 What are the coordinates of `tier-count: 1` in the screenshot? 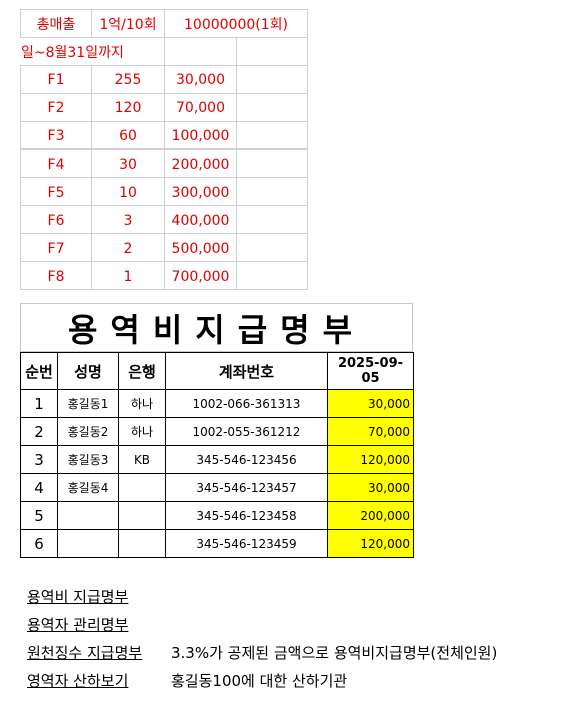 It's located at (128, 276).